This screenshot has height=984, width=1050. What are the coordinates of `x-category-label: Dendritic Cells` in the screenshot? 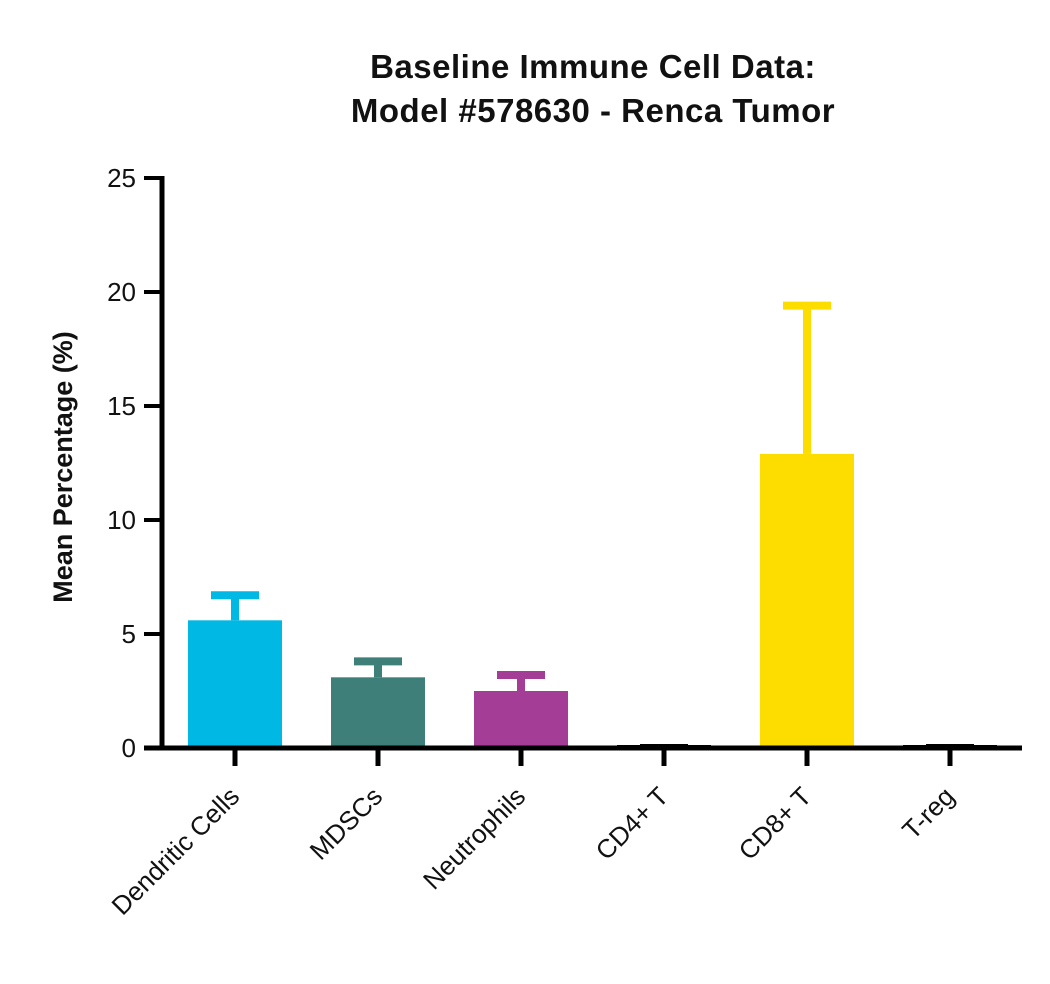 It's located at (176, 851).